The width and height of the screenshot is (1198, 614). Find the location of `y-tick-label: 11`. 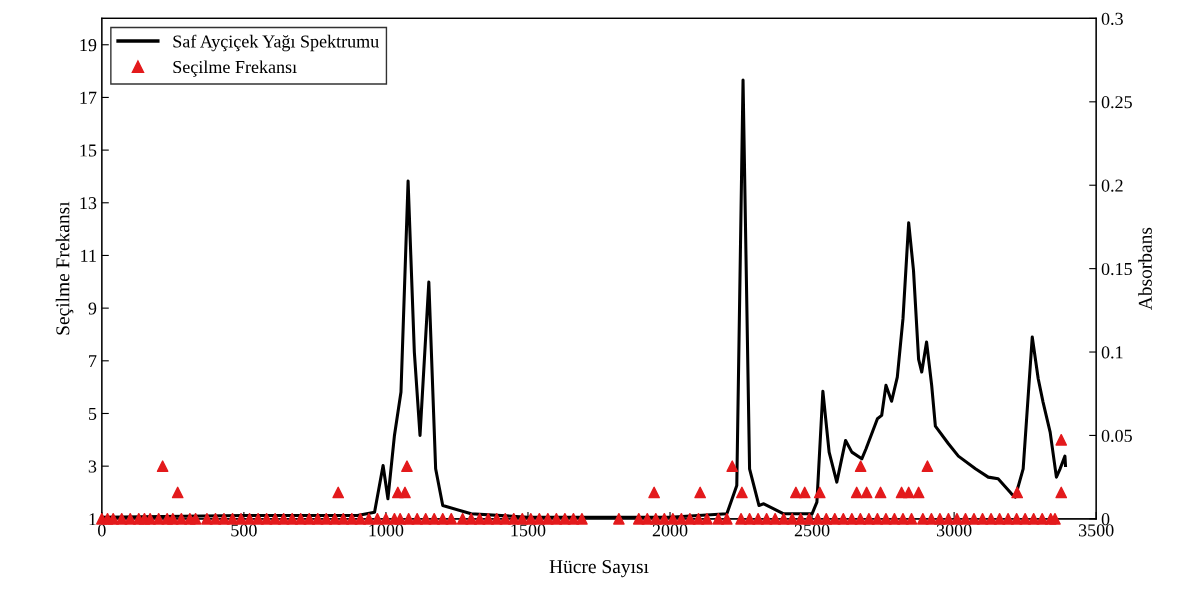

y-tick-label: 11 is located at coordinates (88, 255).